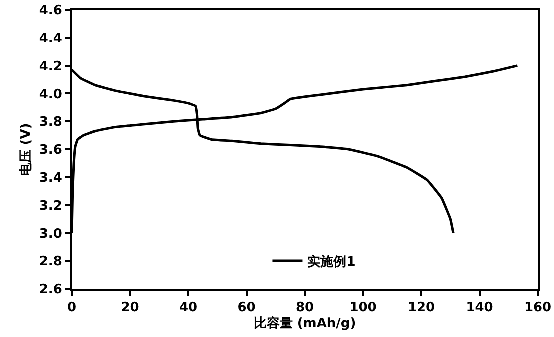  I want to click on y-tick-label: 4.0, so click(50, 94).